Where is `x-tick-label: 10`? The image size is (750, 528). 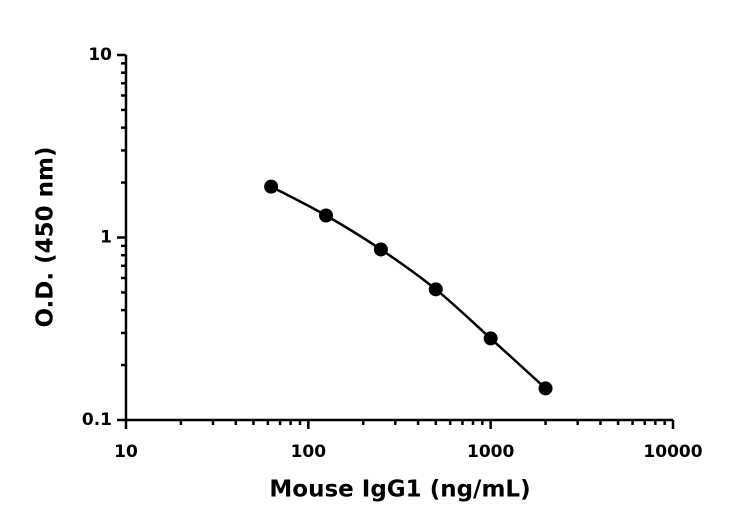
x-tick-label: 10 is located at coordinates (126, 452).